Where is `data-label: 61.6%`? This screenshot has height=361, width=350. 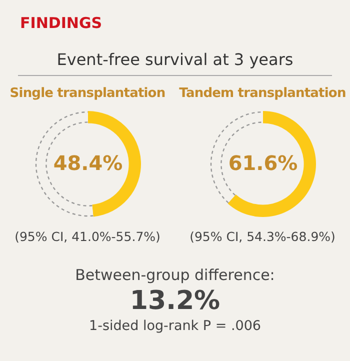 data-label: 61.6% is located at coordinates (263, 163).